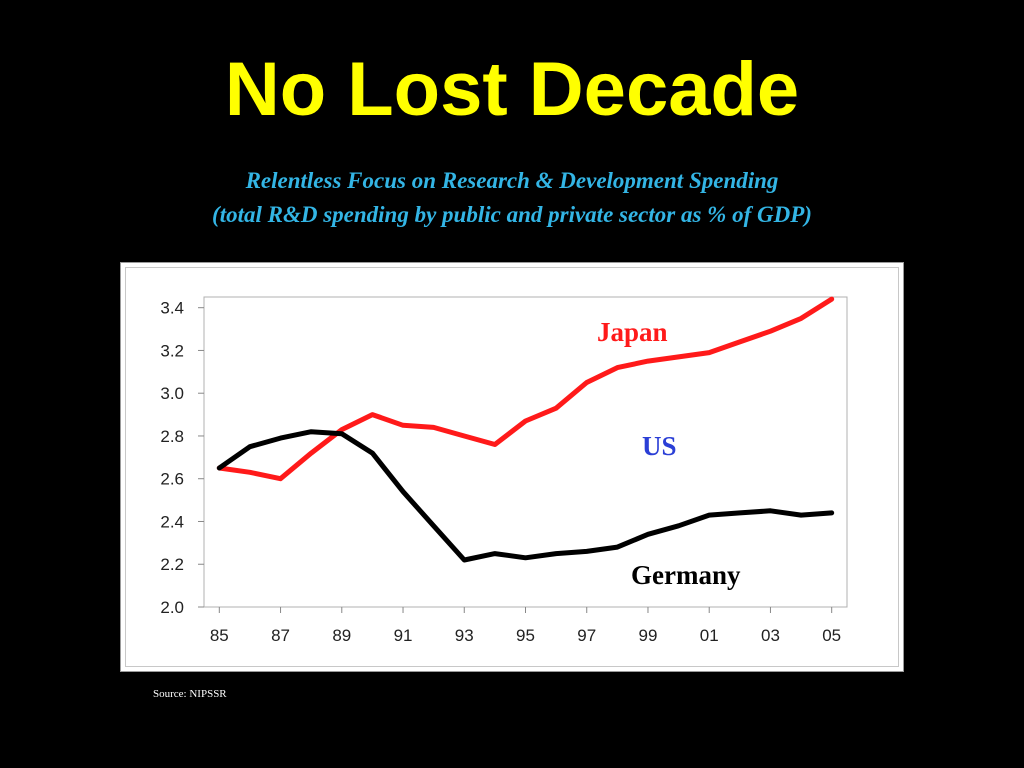  I want to click on y-tick-label: 2.0, so click(172, 607).